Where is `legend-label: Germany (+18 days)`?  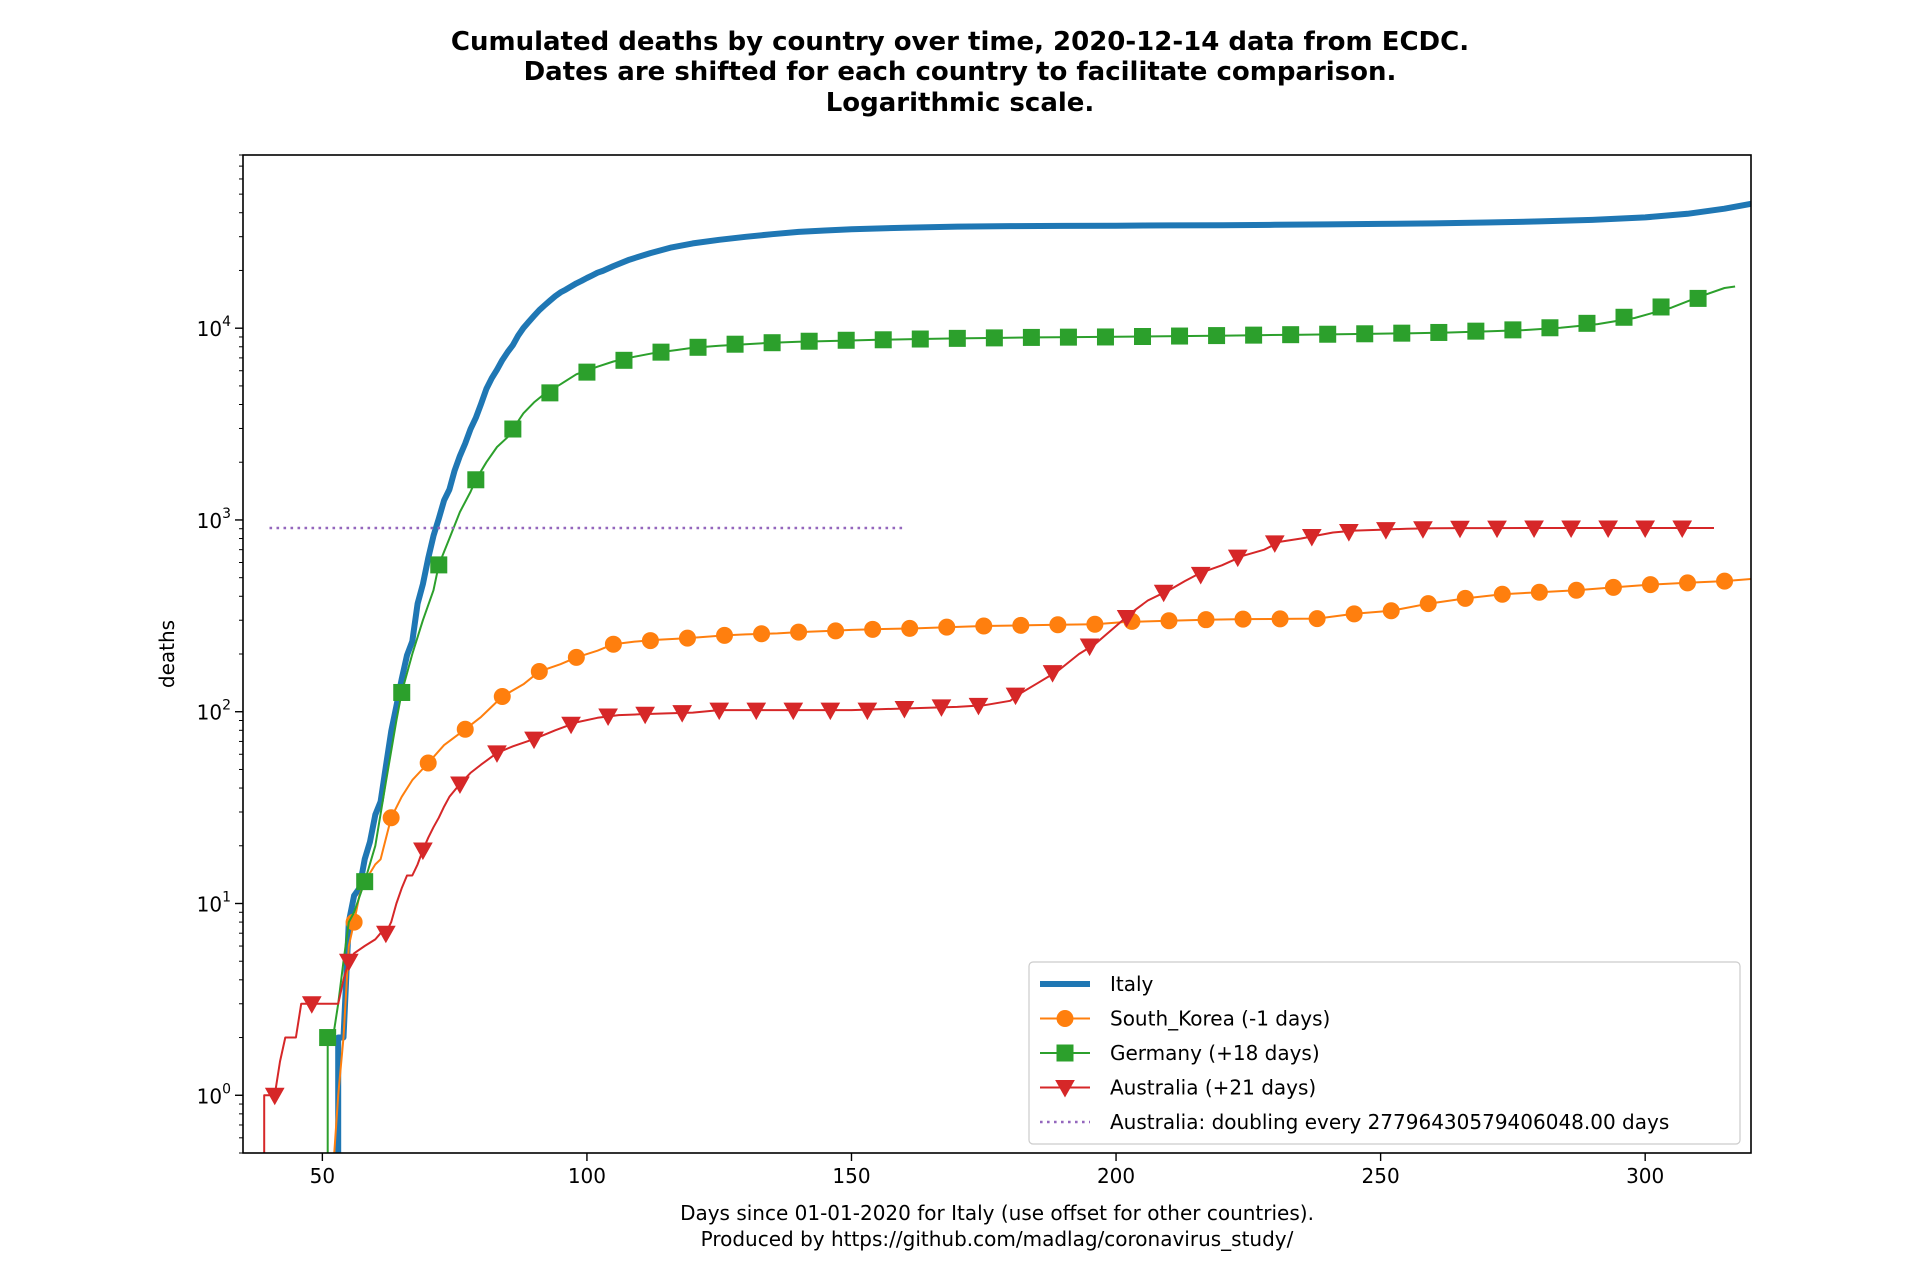 legend-label: Germany (+18 days) is located at coordinates (1215, 1053).